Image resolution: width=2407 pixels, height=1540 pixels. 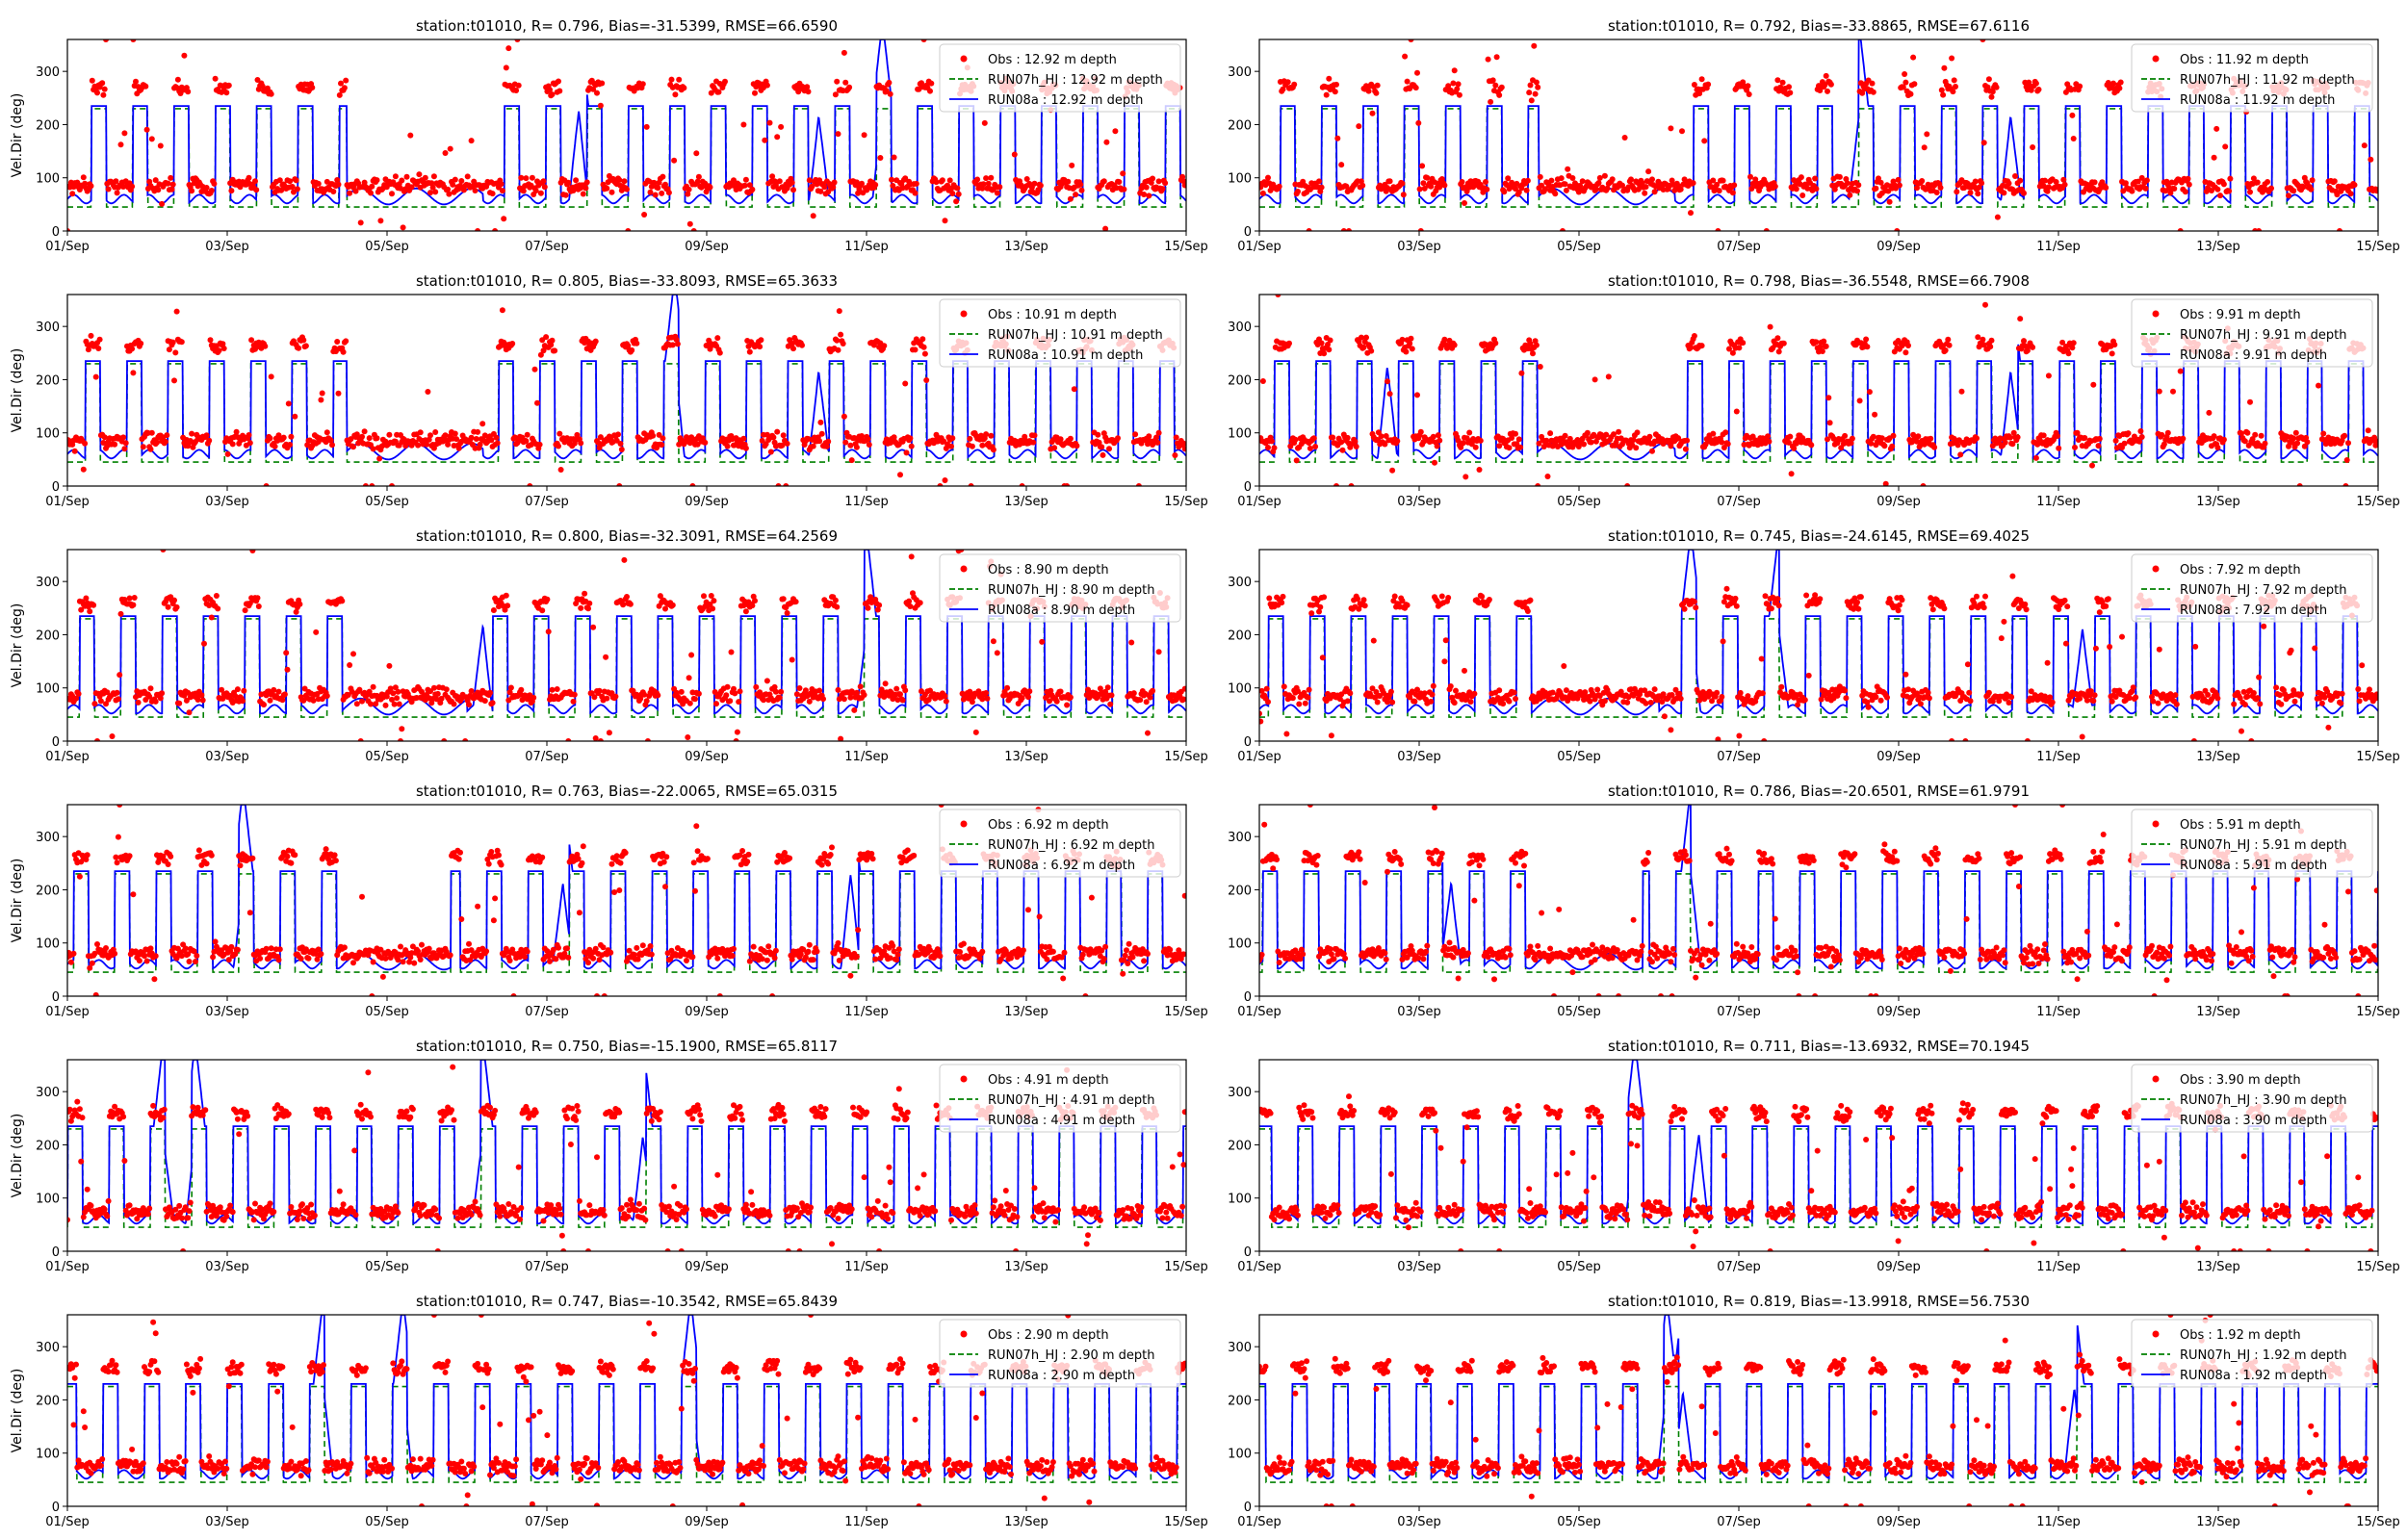 I want to click on x-tick-label: 09/Sep, so click(x=706, y=247).